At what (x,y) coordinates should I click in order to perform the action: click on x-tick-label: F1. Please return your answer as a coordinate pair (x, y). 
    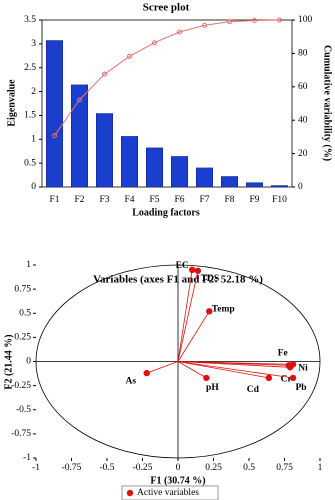
    Looking at the image, I should click on (54, 200).